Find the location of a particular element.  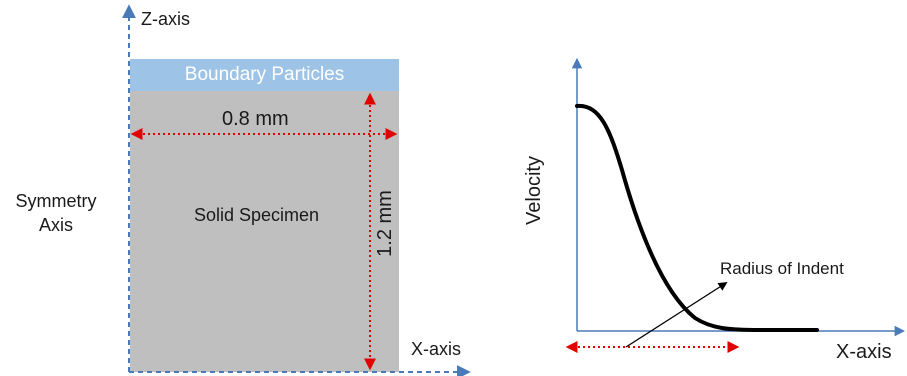

velocity-axis-label: Velocity is located at coordinates (533, 190).